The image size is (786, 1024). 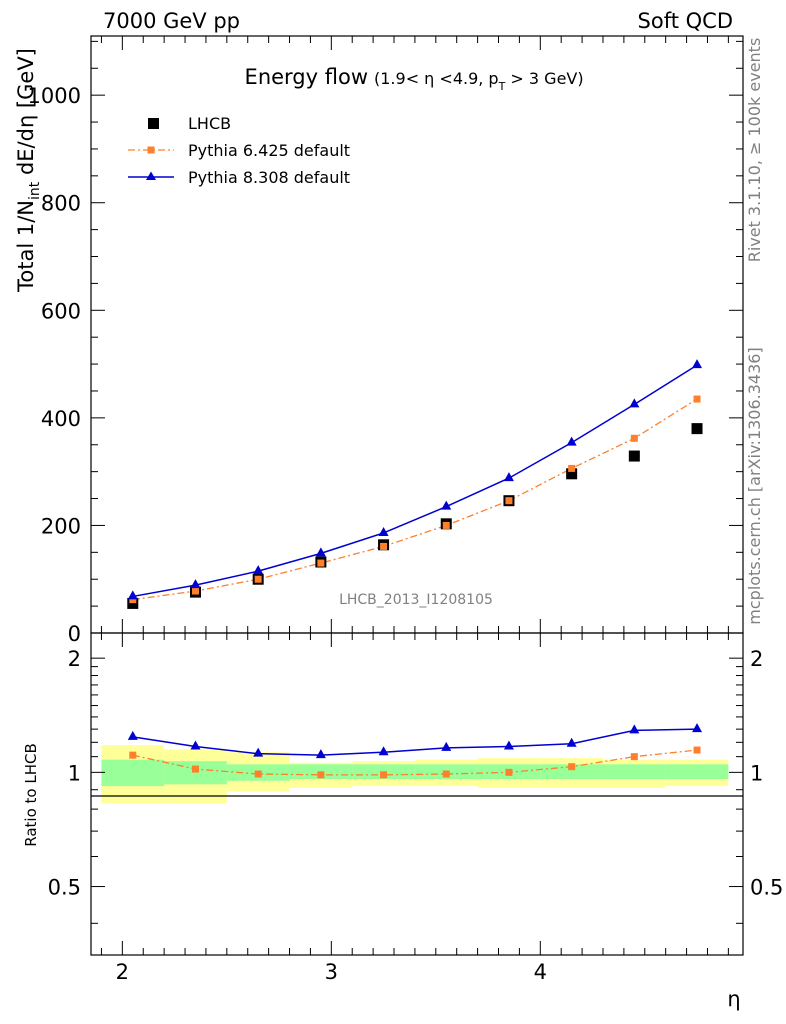 What do you see at coordinates (153, 123) in the screenshot?
I see `legend-marker-lhcb` at bounding box center [153, 123].